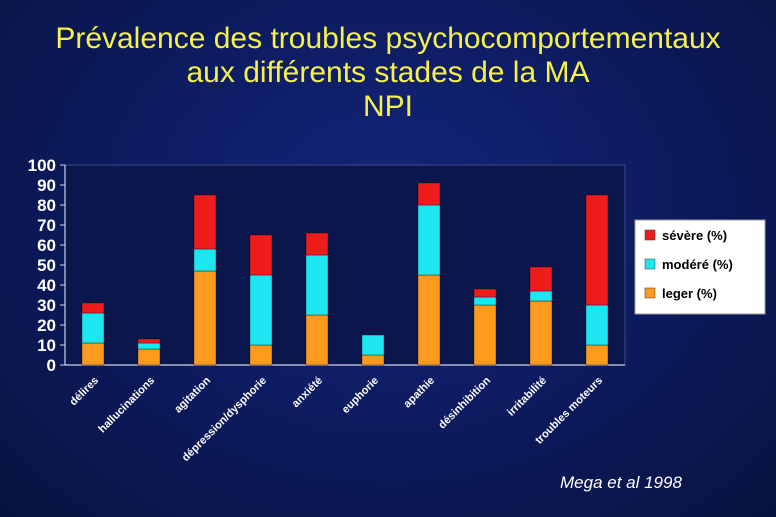 The image size is (776, 517). Describe the element at coordinates (419, 393) in the screenshot. I see `x-tick-label: apathie` at that location.